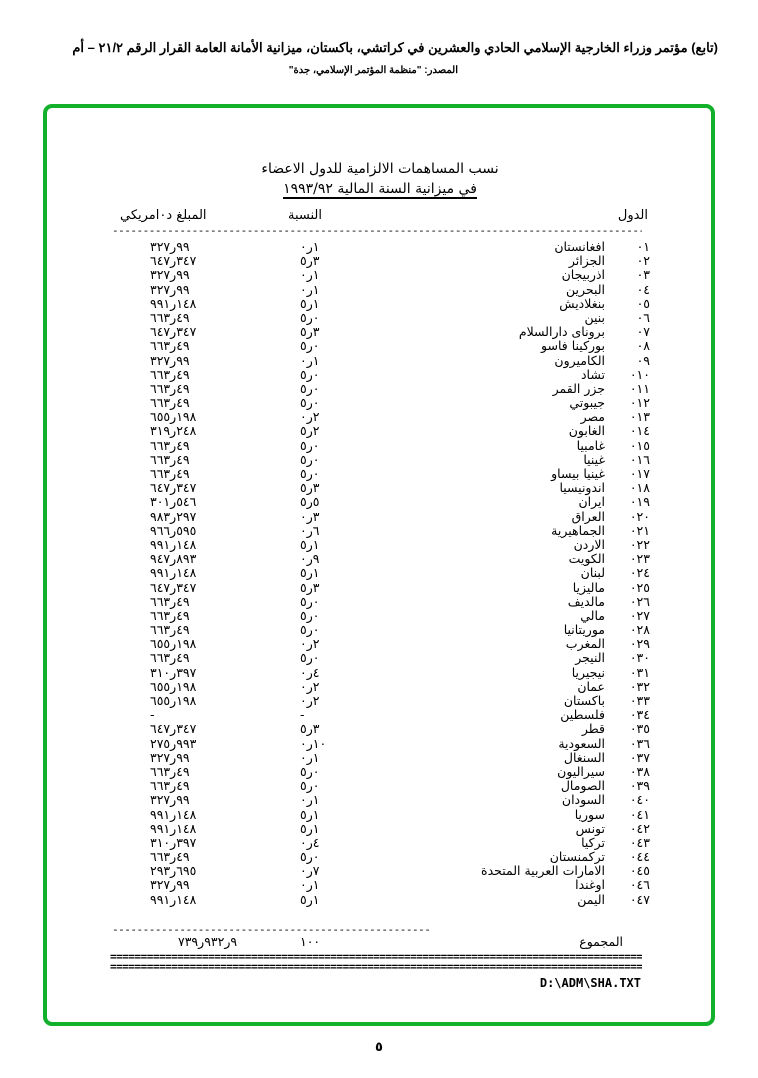  Describe the element at coordinates (173, 431) in the screenshot. I see `amount-value: ٢٤٨ر٣١٩` at that location.